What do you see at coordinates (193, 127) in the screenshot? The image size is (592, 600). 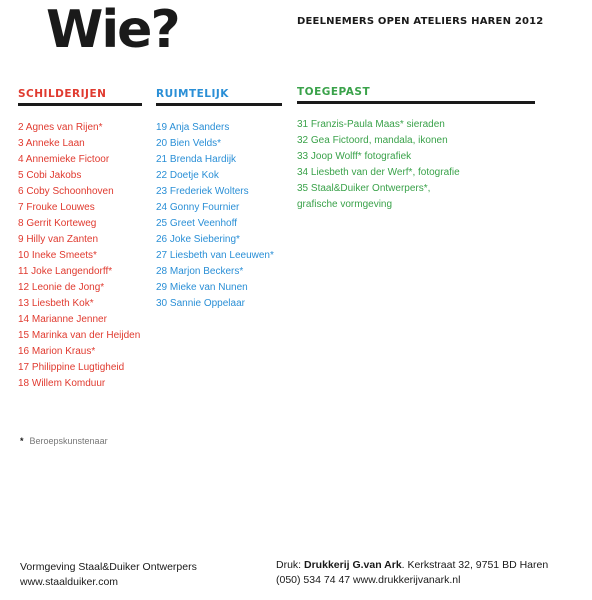 I see `list-item: 19 Anja Sanders` at bounding box center [193, 127].